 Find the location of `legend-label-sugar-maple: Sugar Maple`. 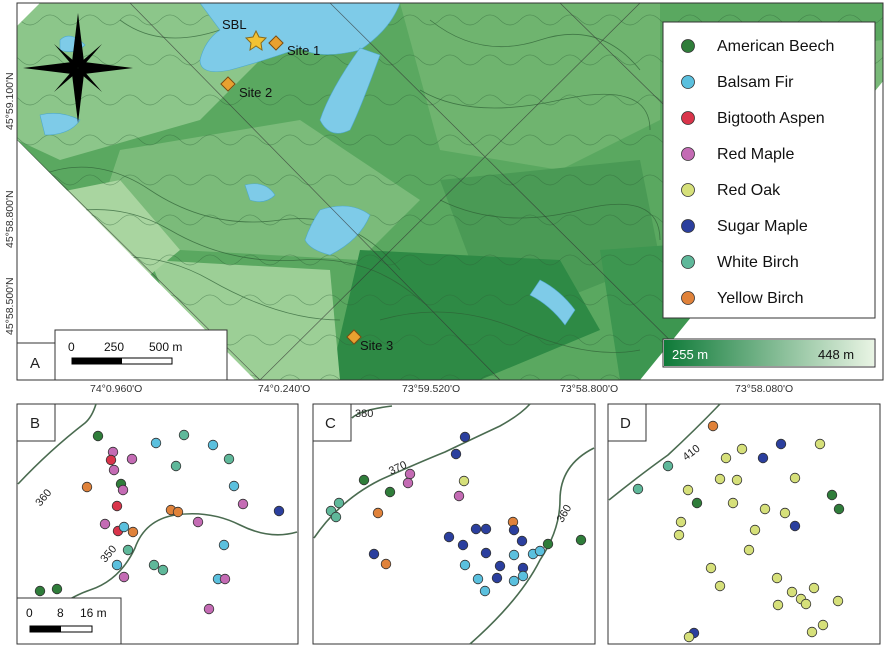

legend-label-sugar-maple: Sugar Maple is located at coordinates (762, 226).